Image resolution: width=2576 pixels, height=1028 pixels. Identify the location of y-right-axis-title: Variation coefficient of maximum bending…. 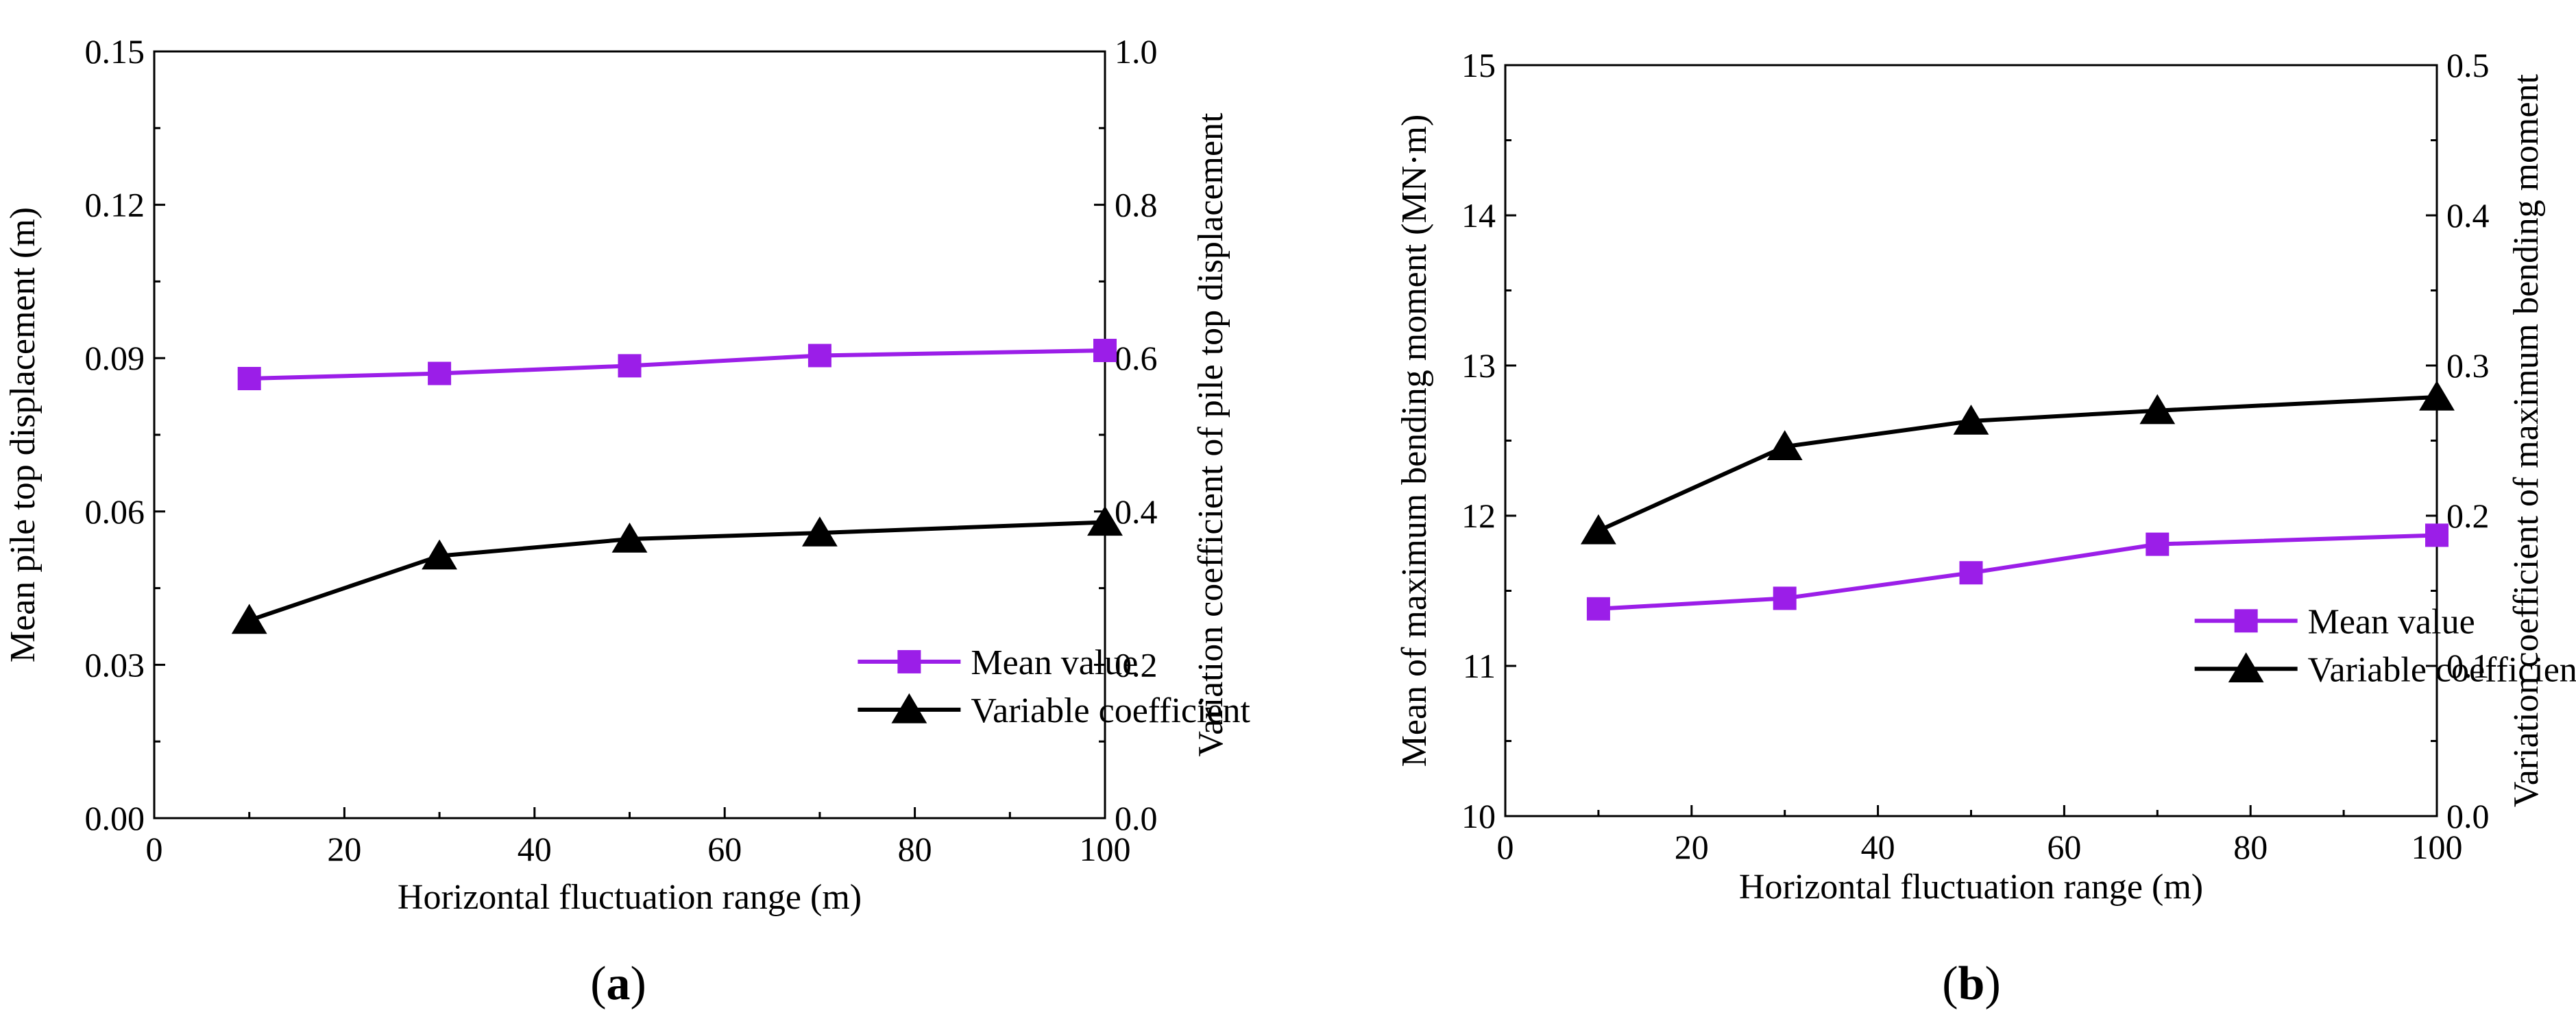
(2526, 440).